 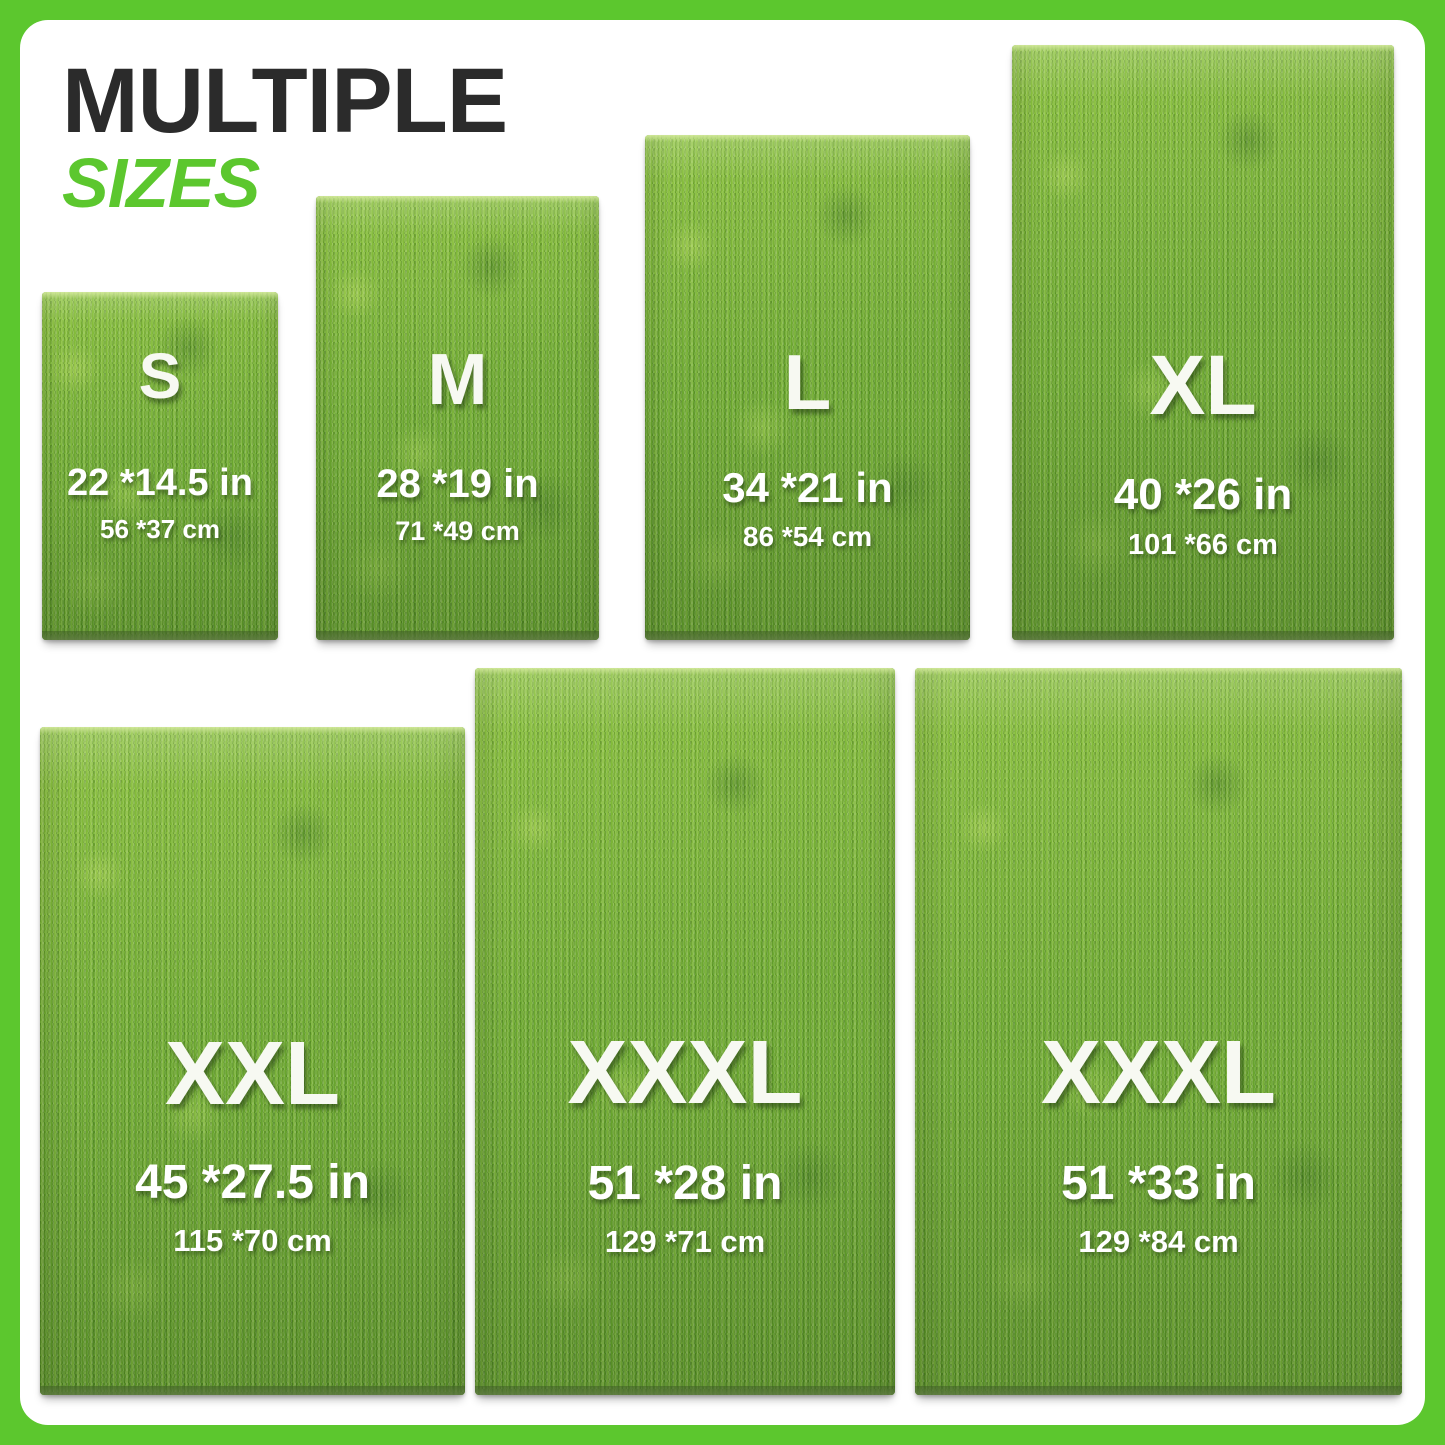 I want to click on dimensions-inches-xxxl-1: 51 *28 in, so click(x=685, y=1183).